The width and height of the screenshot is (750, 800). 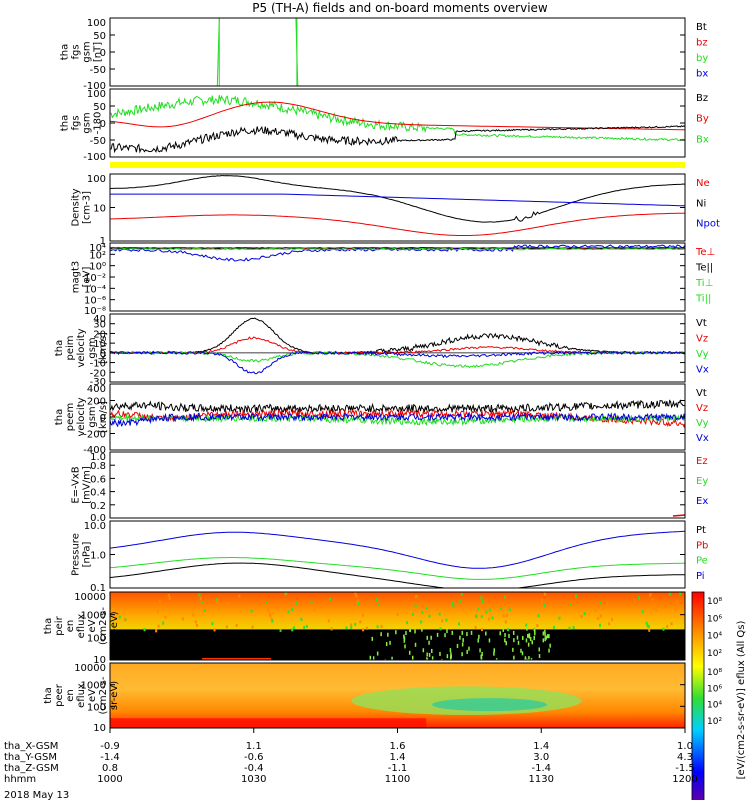 I want to click on colorbar-tick: 10⁴, so click(x=714, y=706).